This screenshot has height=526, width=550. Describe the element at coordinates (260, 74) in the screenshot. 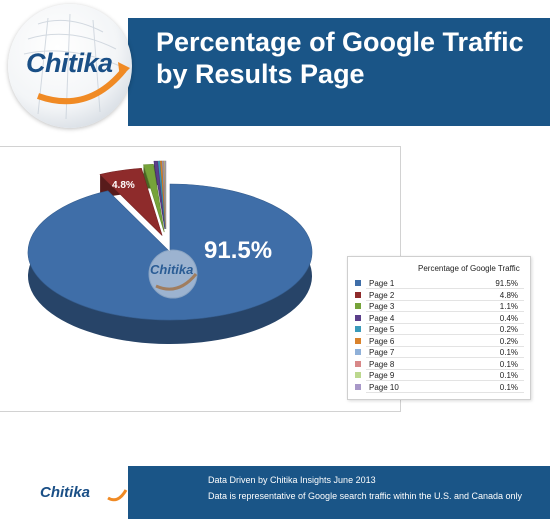

I see `title-line-2: by Results Page` at that location.